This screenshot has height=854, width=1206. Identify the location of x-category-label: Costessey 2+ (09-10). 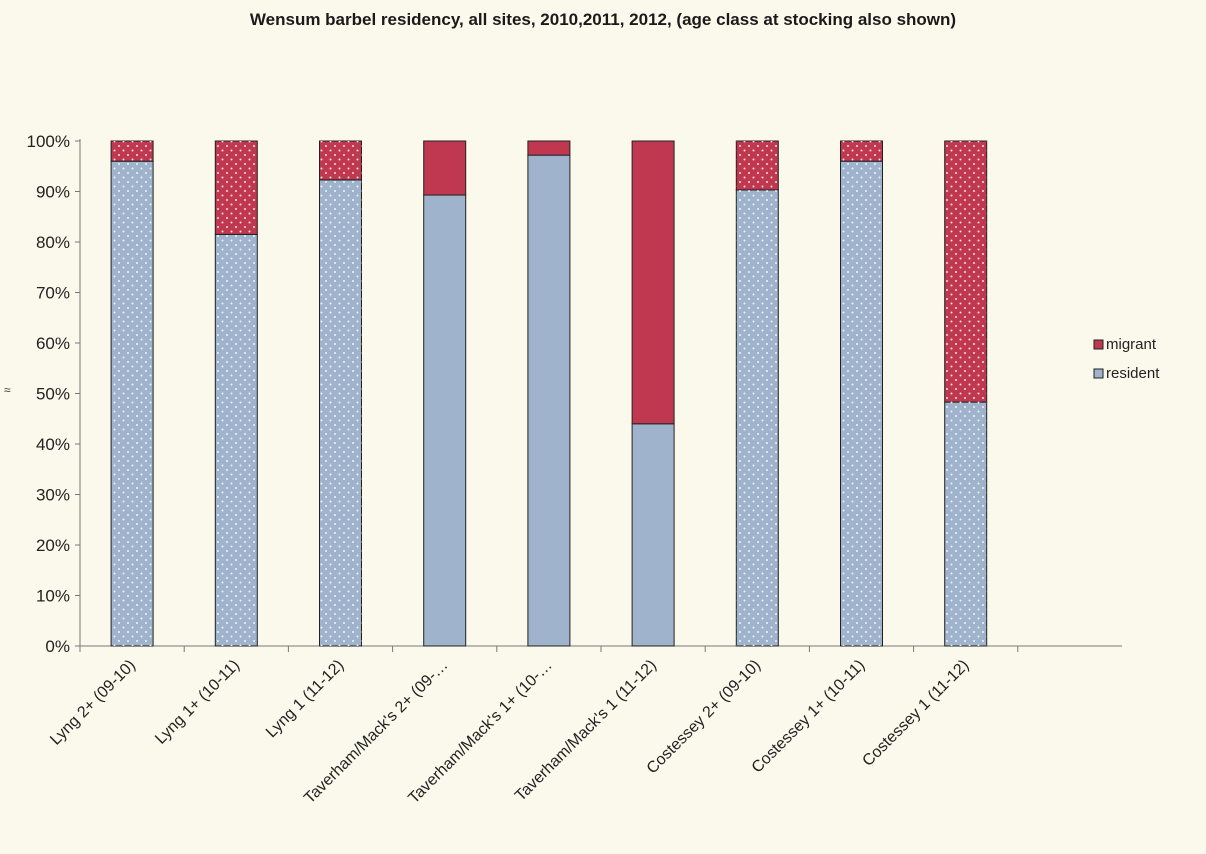
(704, 717).